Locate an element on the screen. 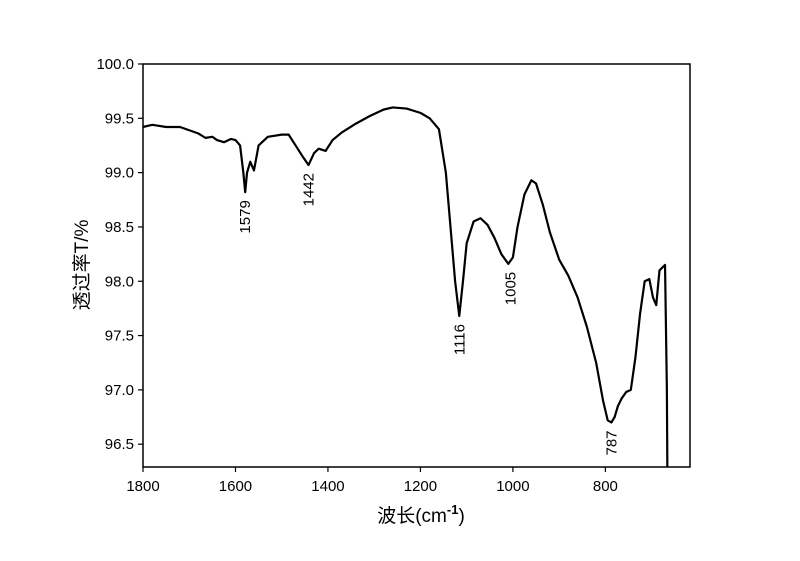 The image size is (800, 561). y-tick-label: 96.5 is located at coordinates (119, 444).